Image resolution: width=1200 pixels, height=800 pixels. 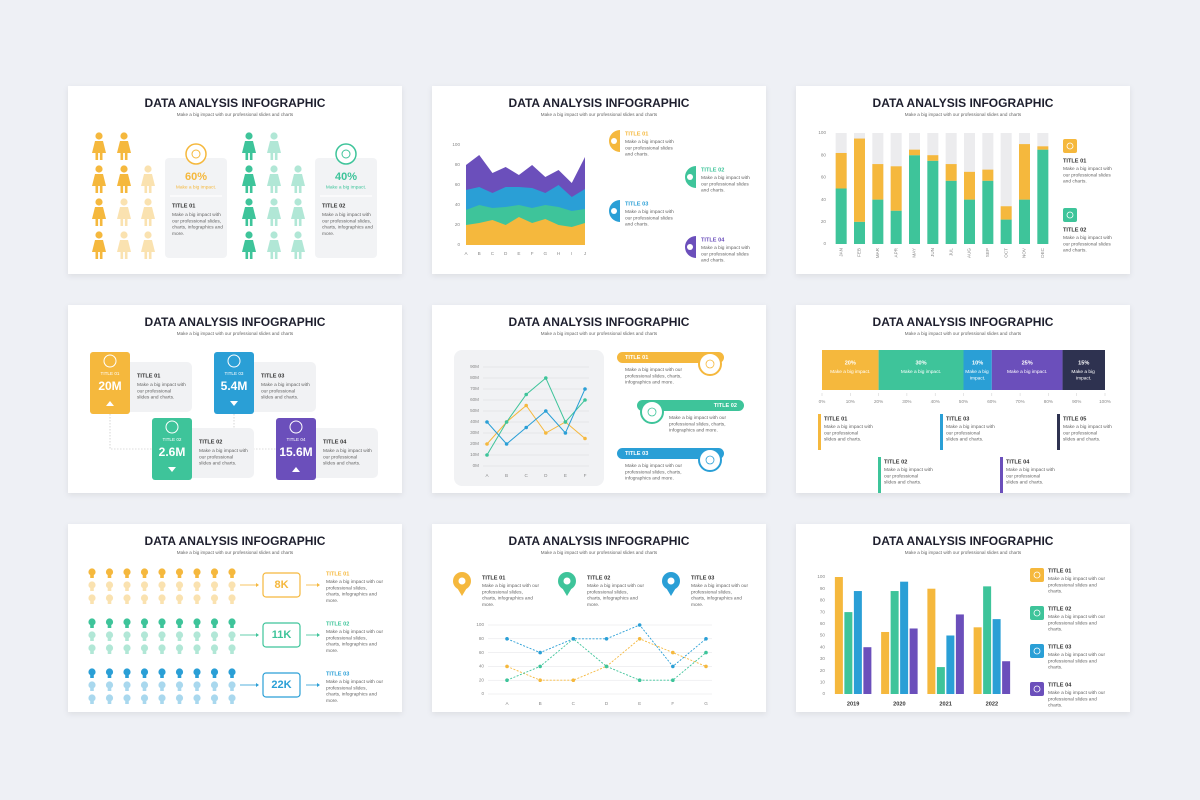 What do you see at coordinates (1087, 245) in the screenshot?
I see `text-line: our professional slides` at bounding box center [1087, 245].